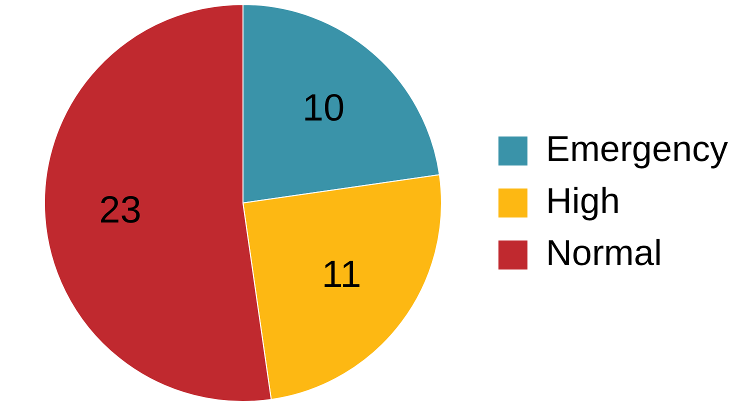 The image size is (742, 406). Describe the element at coordinates (583, 200) in the screenshot. I see `legend-label: High` at that location.